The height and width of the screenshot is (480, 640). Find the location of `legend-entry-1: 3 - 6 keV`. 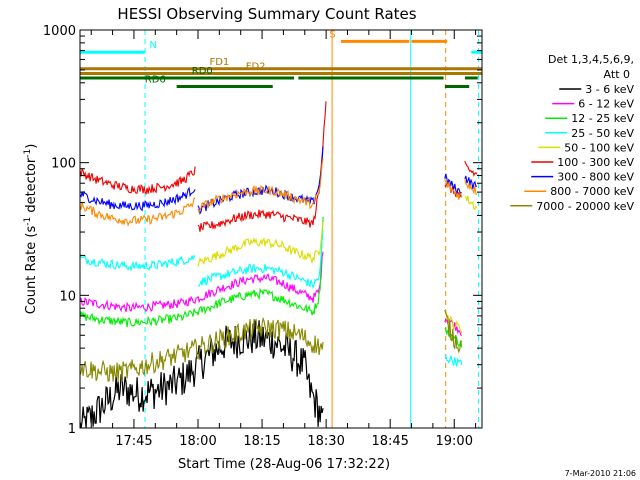

legend-entry-1: 3 - 6 keV is located at coordinates (609, 89).